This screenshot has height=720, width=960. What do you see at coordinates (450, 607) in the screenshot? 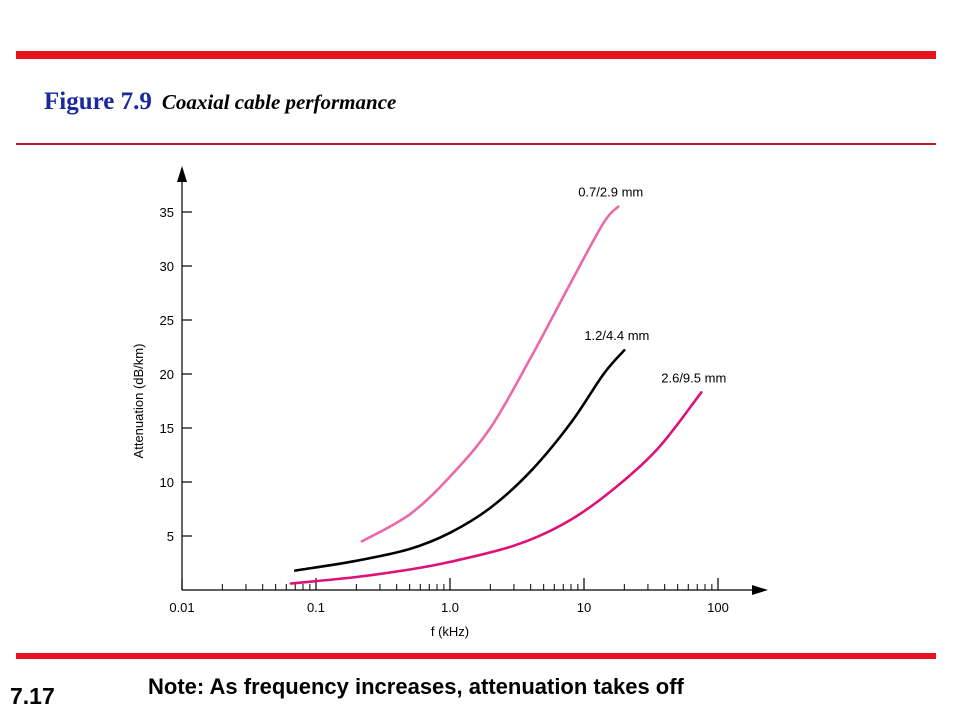
I see `x-tick-label: 1.0` at bounding box center [450, 607].